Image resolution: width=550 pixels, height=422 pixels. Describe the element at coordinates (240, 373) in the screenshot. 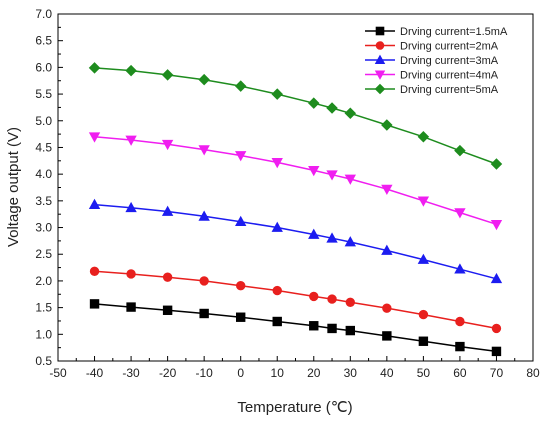

I see `x-tick-label: 0` at that location.